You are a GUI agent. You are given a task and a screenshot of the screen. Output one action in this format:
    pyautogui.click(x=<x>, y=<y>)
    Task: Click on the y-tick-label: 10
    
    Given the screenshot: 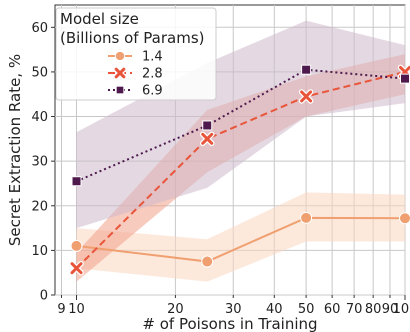 What is the action you would take?
    pyautogui.click(x=39, y=251)
    